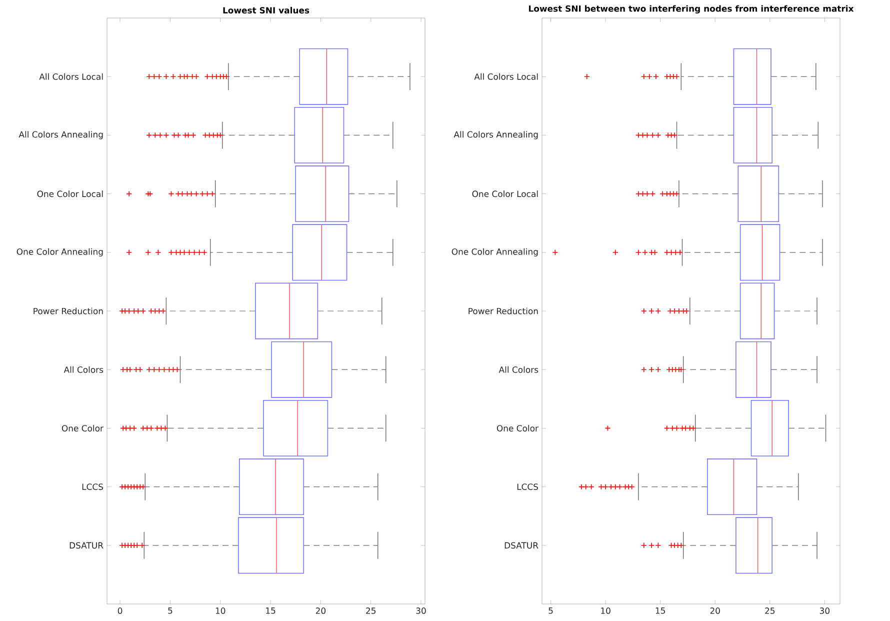 The width and height of the screenshot is (890, 621). What do you see at coordinates (266, 10) in the screenshot?
I see `chart-title: Lowest SNI values` at bounding box center [266, 10].